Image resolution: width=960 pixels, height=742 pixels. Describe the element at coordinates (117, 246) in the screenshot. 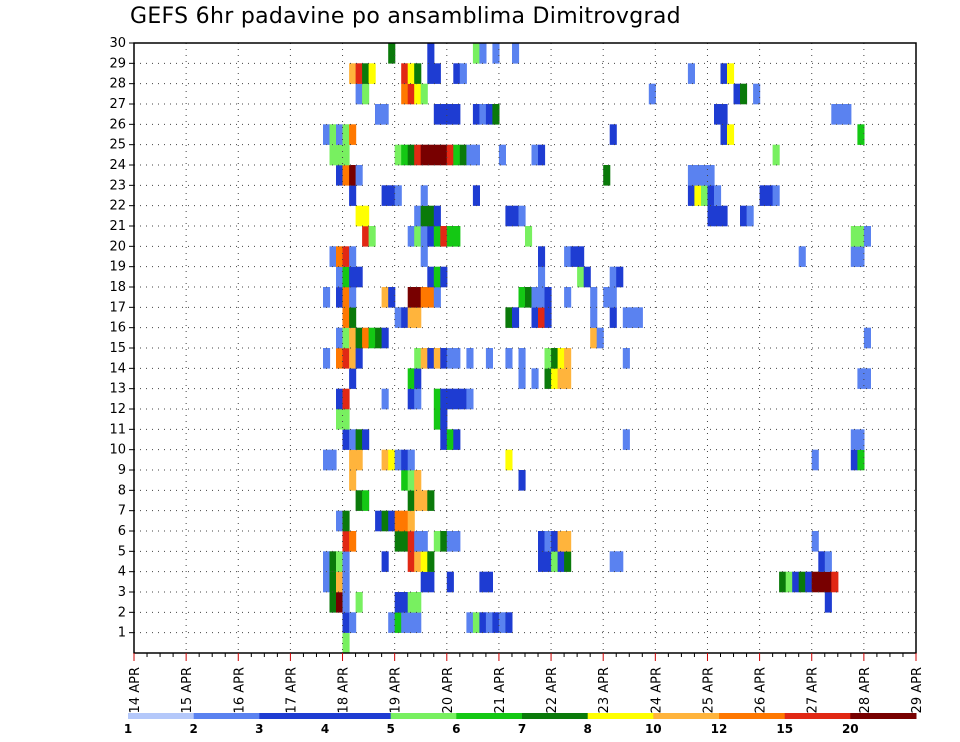

I see `y-tick-label: 20` at that location.